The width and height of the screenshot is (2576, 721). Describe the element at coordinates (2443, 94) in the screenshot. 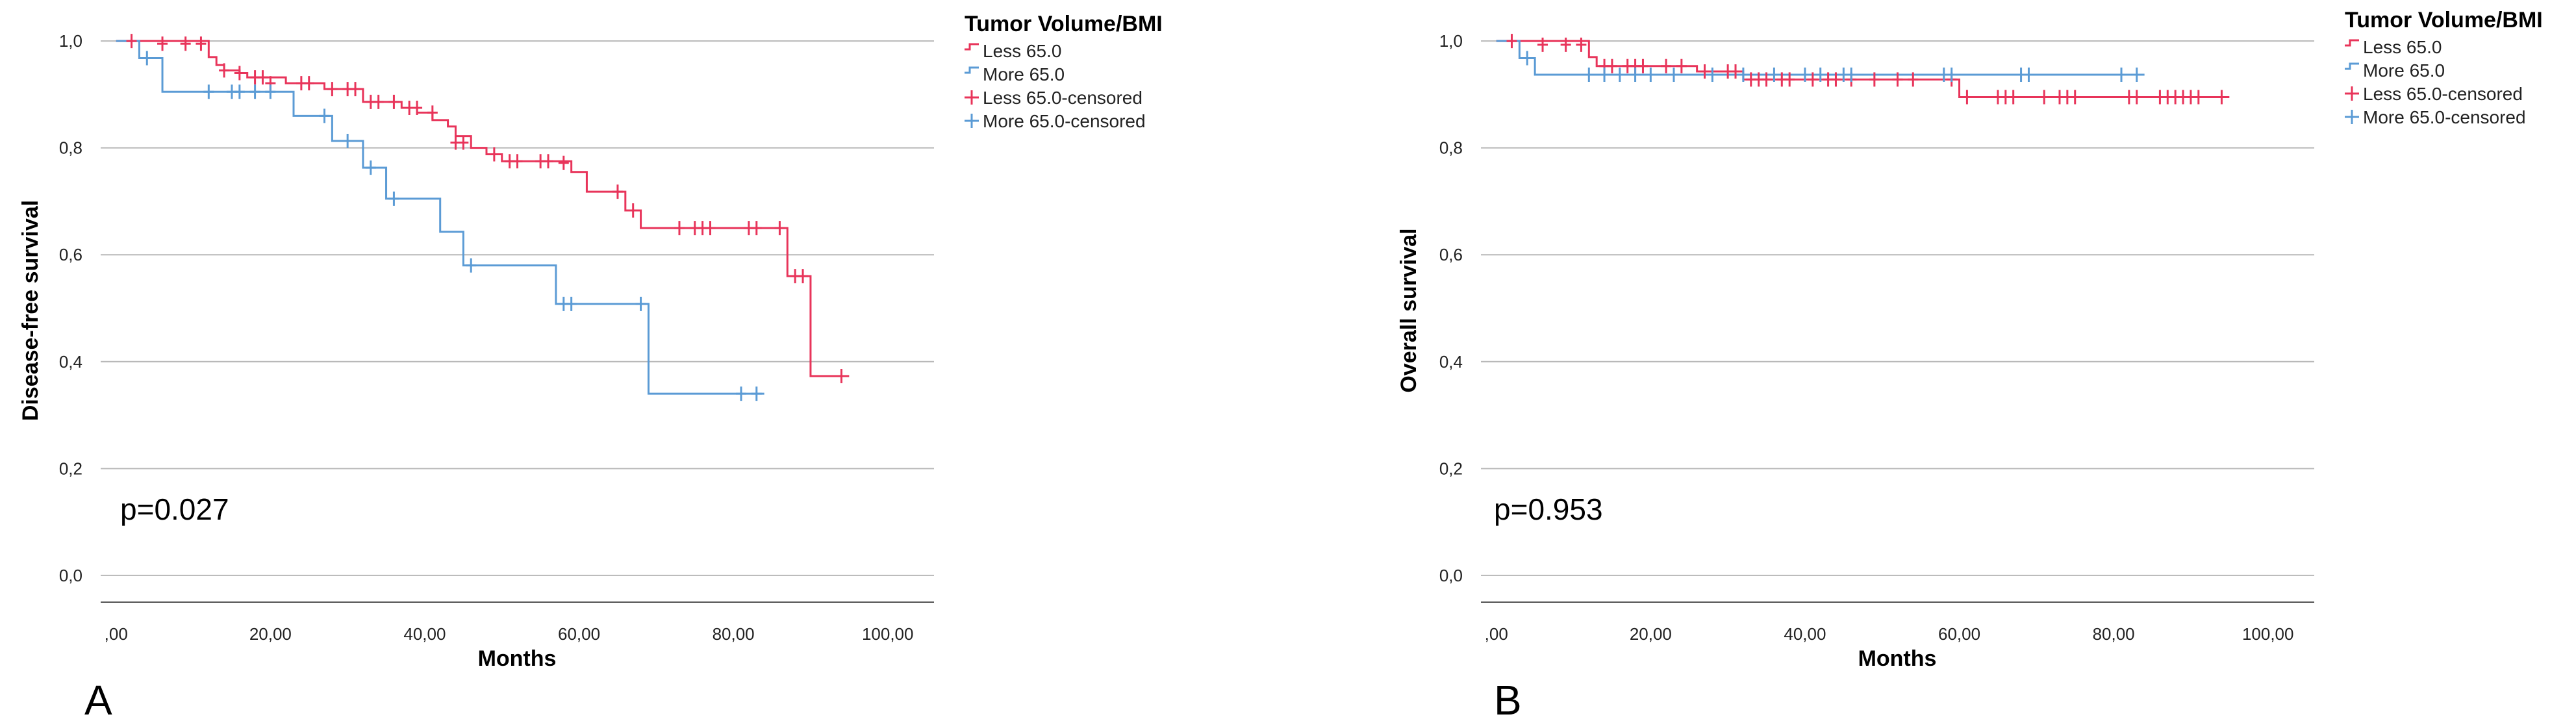

I see `legend-label: Less 65.0-censored` at that location.